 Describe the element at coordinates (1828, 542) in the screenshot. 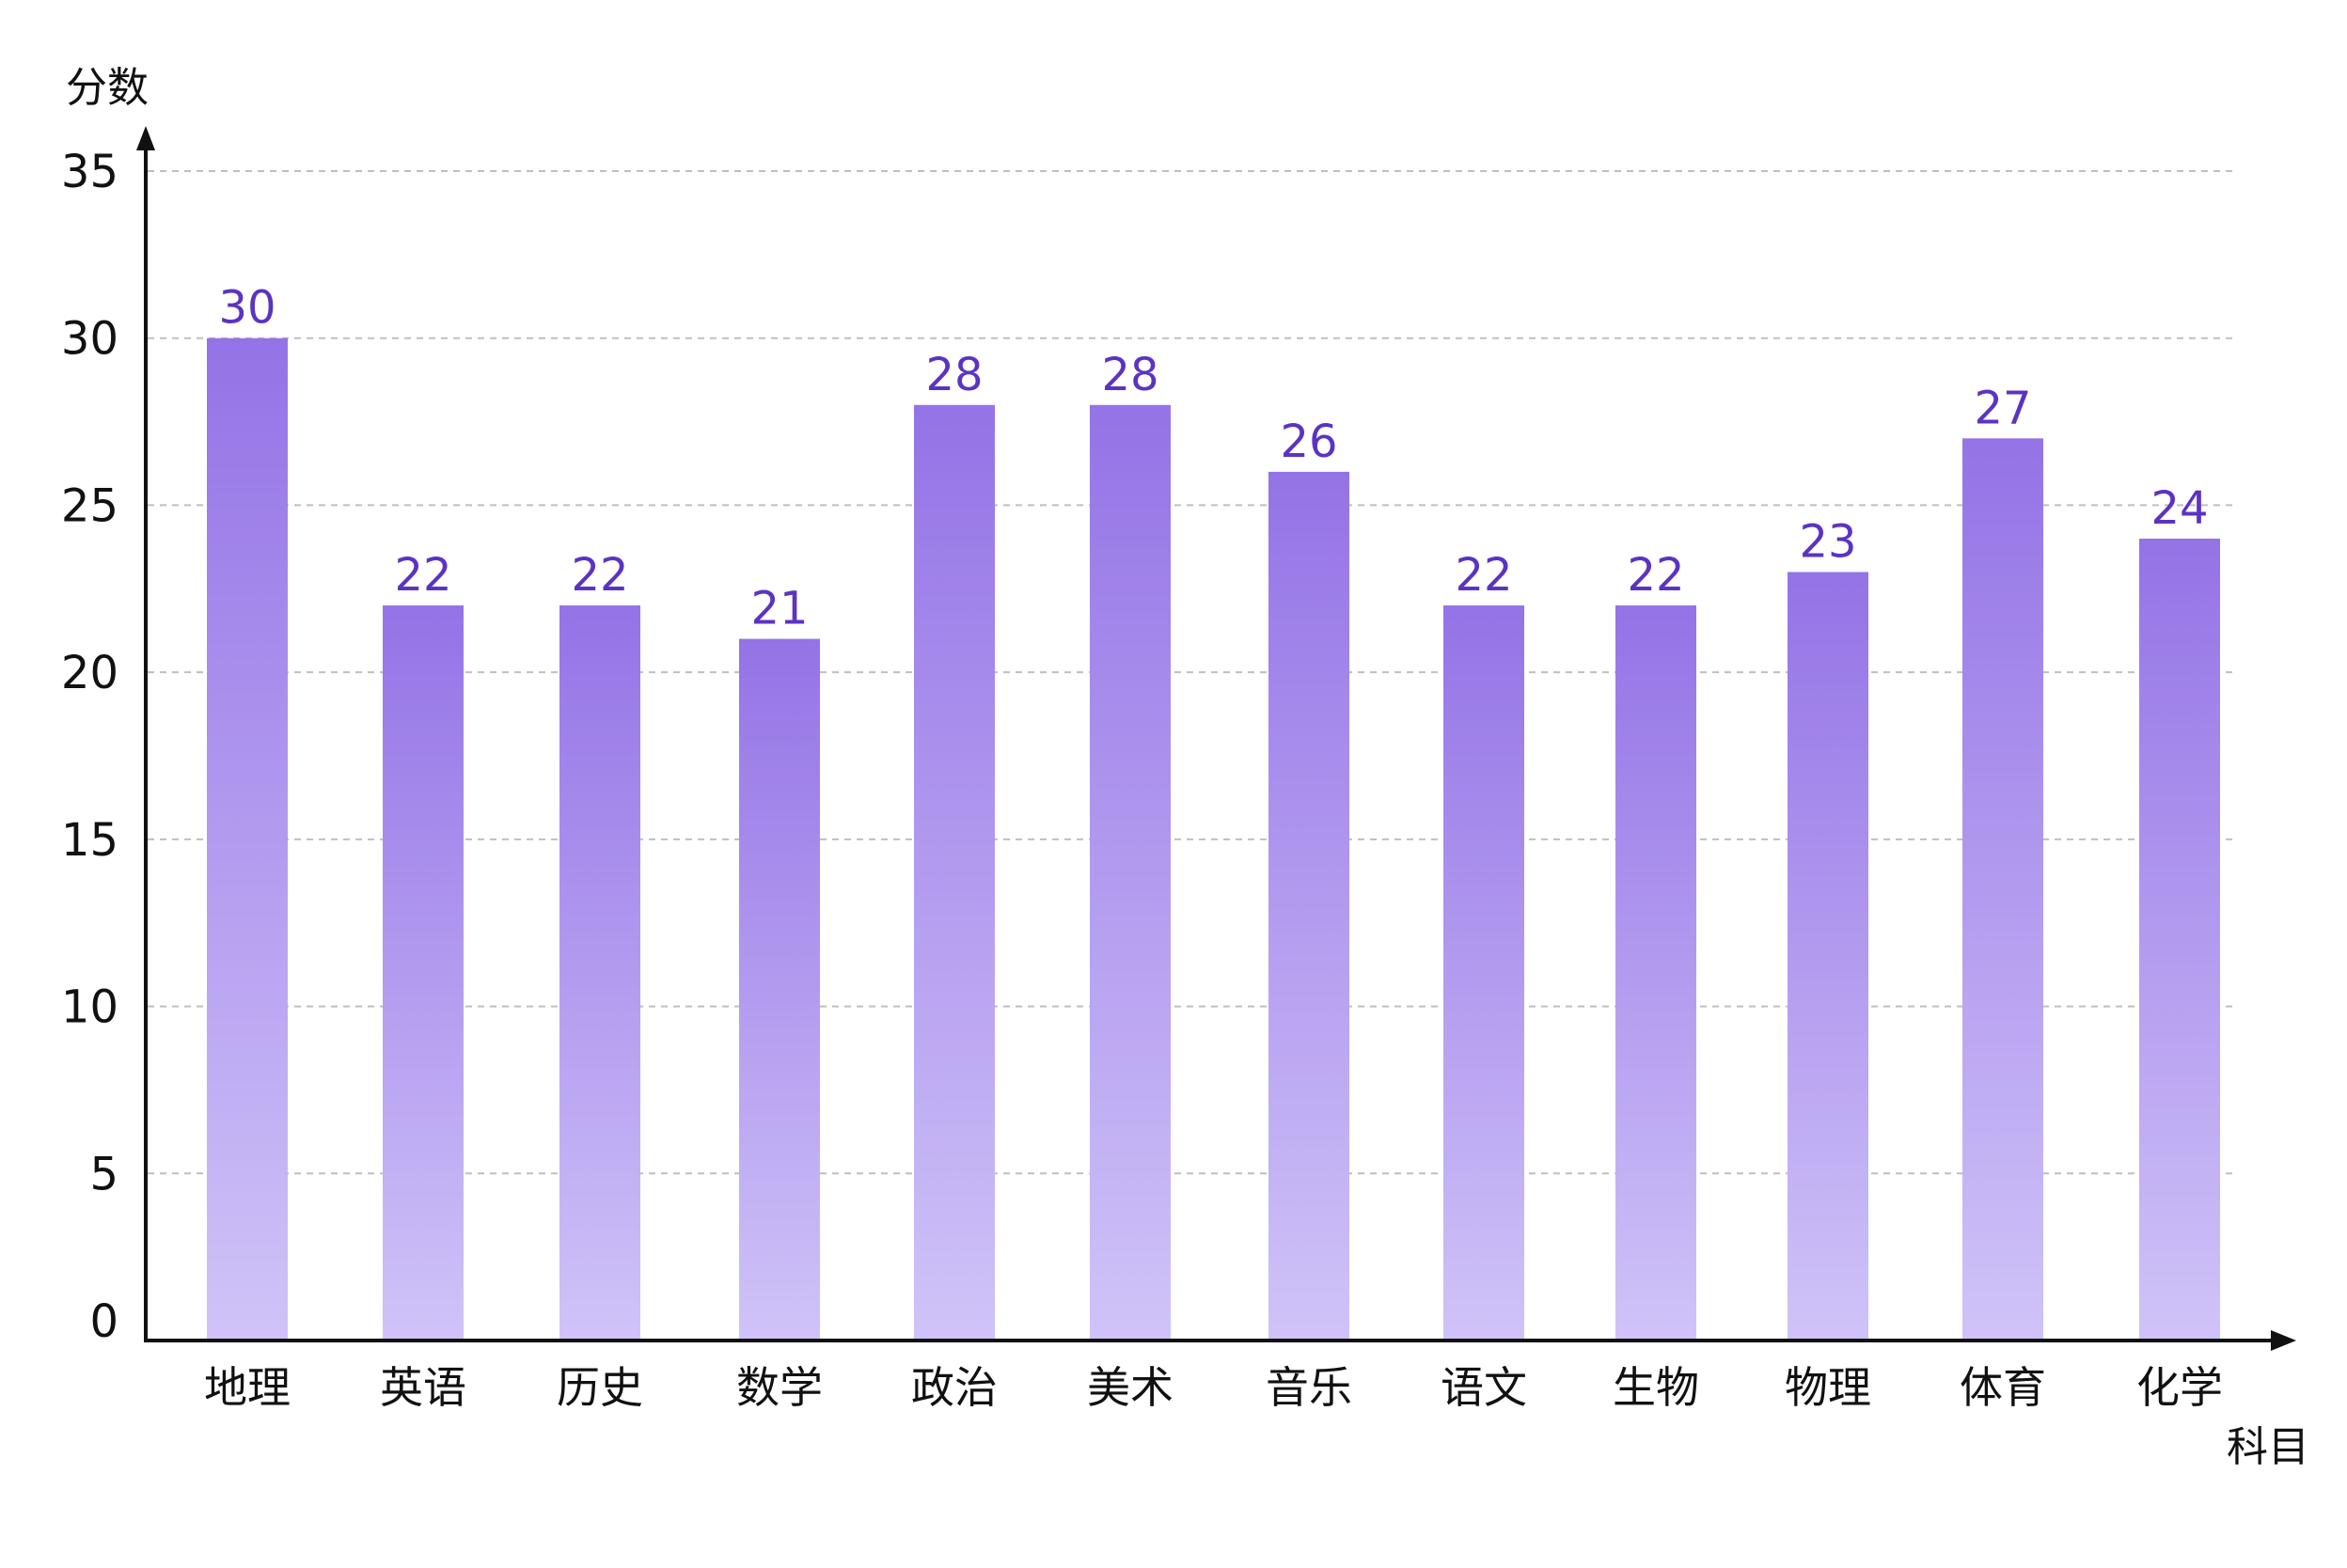

I see `data-label: 23` at that location.